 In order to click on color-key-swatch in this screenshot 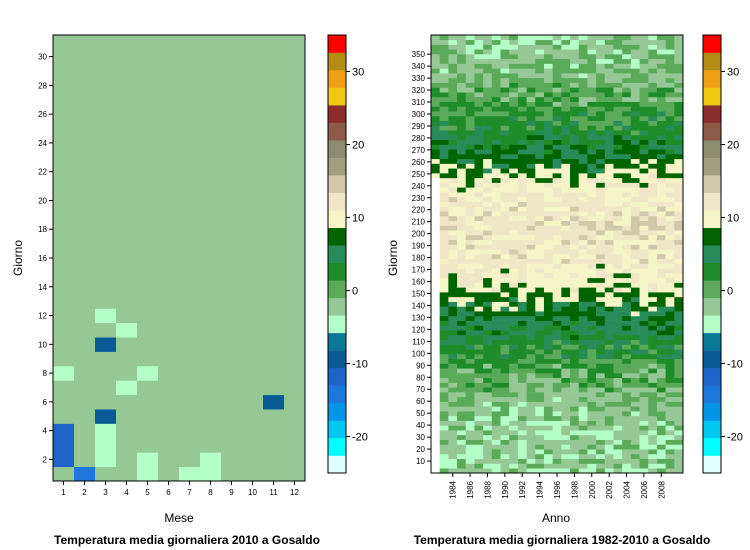, I will do `click(337, 219)`.